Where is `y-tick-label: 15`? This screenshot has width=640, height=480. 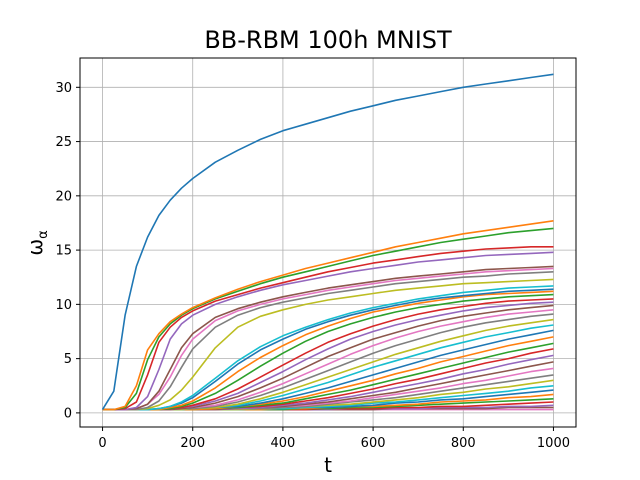
y-tick-label: 15 is located at coordinates (63, 251).